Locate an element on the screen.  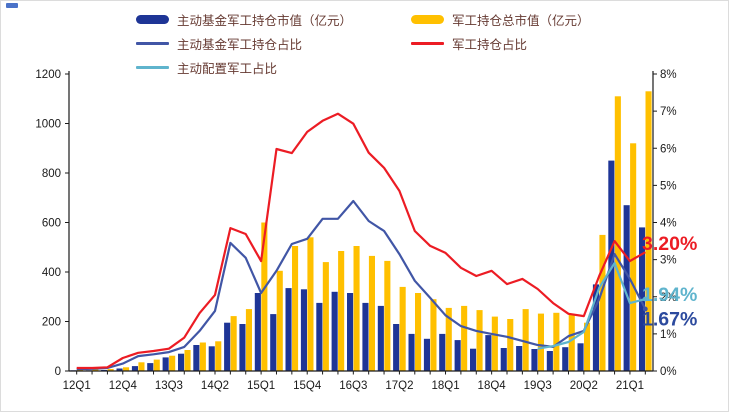
legend-label: 主动配置军工占比 is located at coordinates (227, 69).